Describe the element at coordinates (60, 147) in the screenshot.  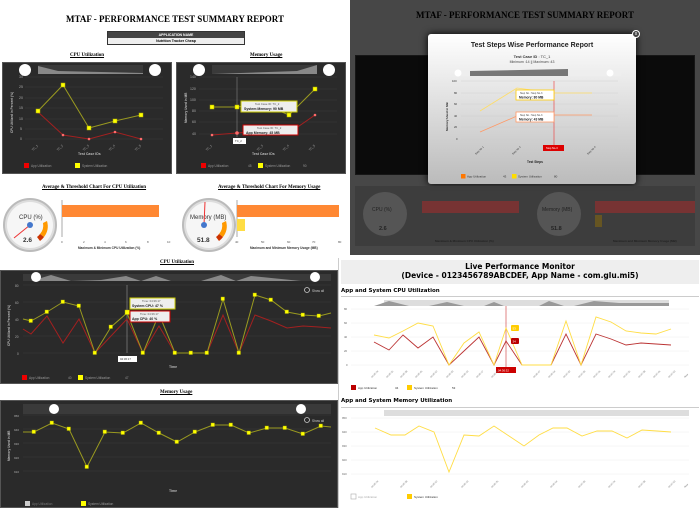
I see `svg-text: TC_2` at that location.